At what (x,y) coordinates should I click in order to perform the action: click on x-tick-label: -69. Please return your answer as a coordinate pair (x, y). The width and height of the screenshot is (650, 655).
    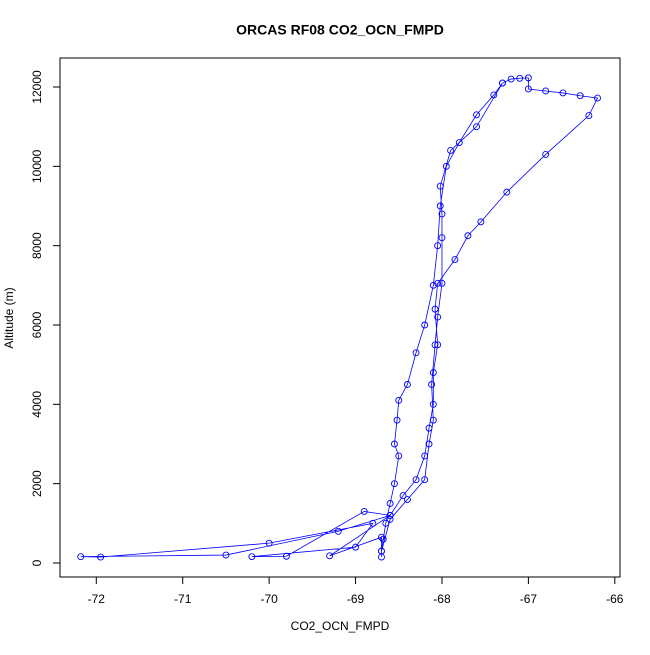
    Looking at the image, I should click on (356, 599).